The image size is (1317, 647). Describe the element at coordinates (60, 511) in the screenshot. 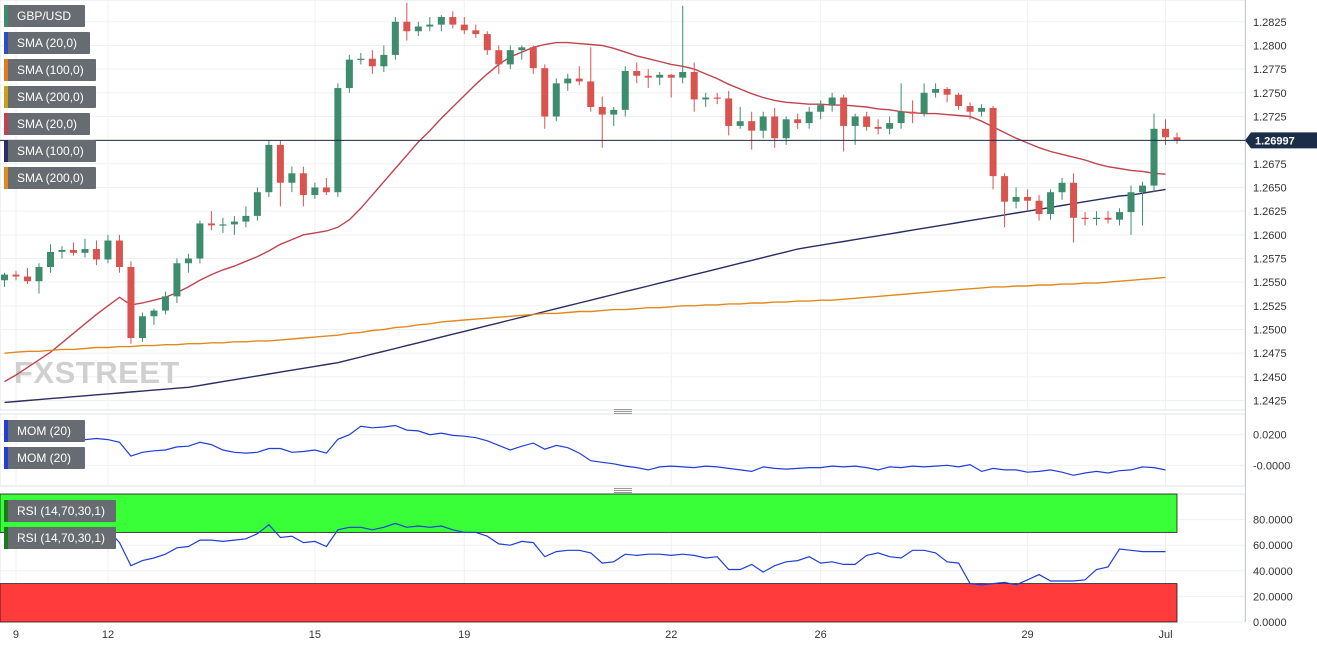

I see `legend-rsi-14-70-30-1: RSI (14,70,30,1)` at that location.